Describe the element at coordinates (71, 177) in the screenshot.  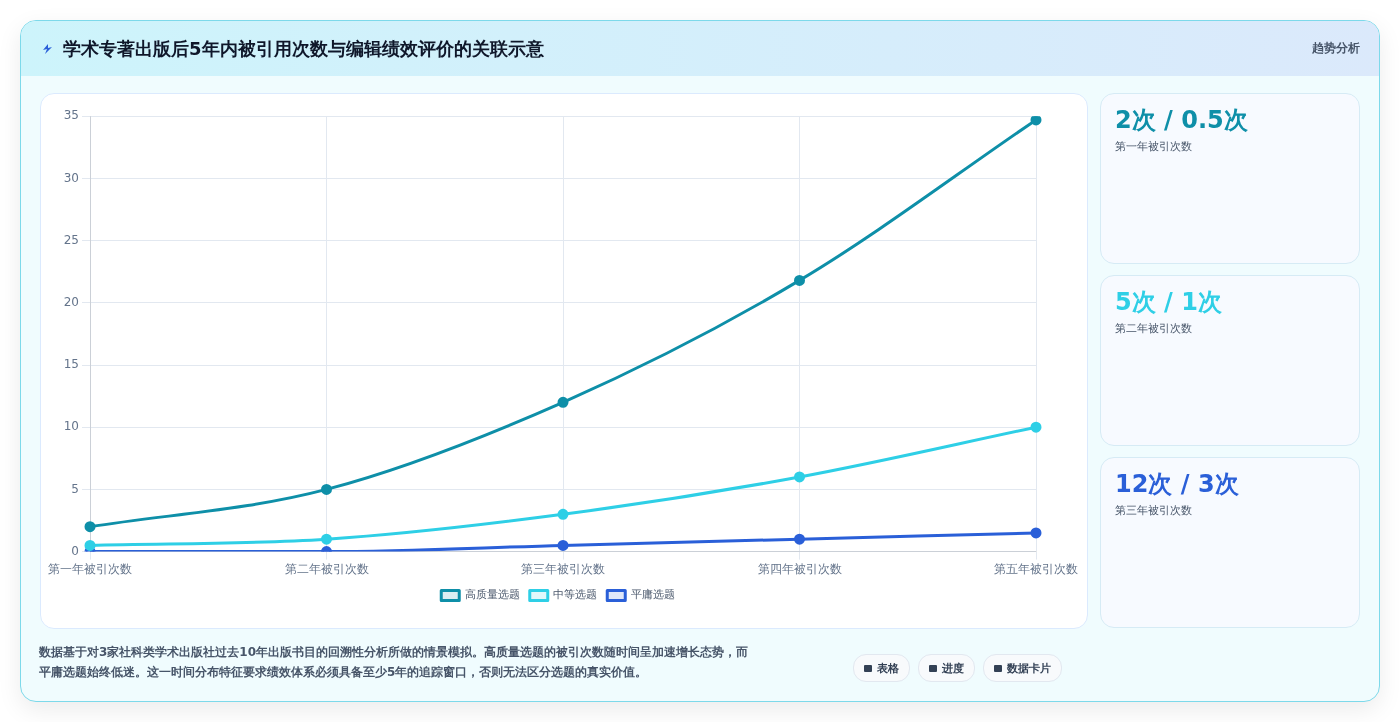
I see `y-tick-label: 30` at that location.